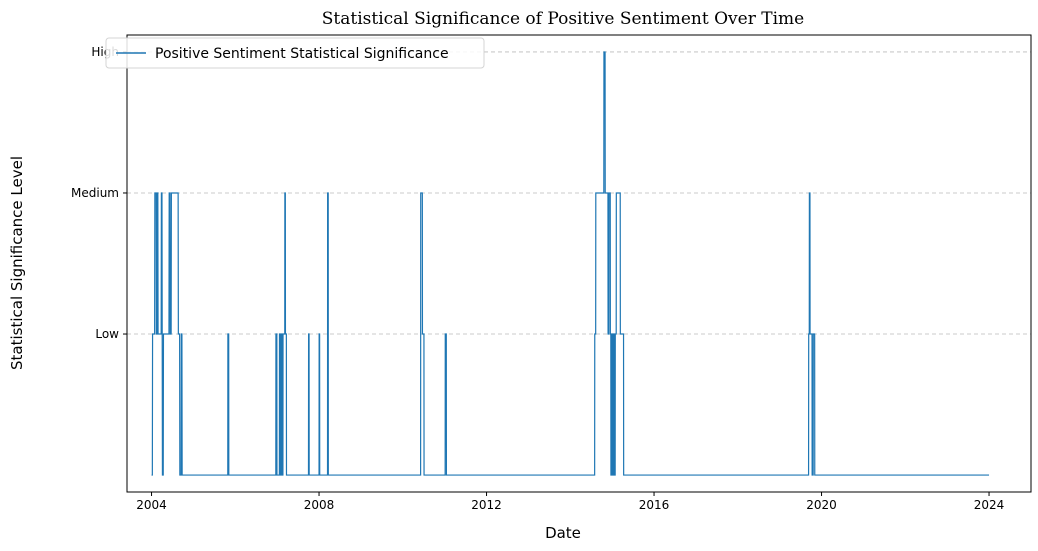 This screenshot has width=1038, height=551. I want to click on y-tick-label: Medium, so click(95, 193).